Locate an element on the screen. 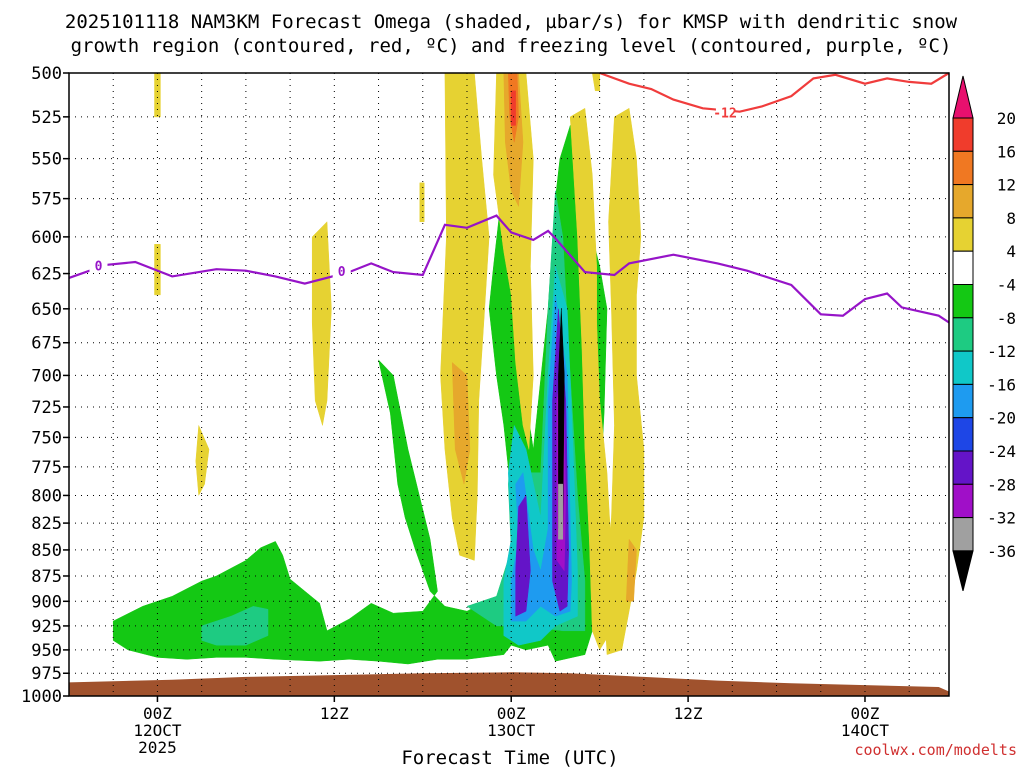 The width and height of the screenshot is (1024, 768). ytick-label-575: 575 is located at coordinates (46, 200).